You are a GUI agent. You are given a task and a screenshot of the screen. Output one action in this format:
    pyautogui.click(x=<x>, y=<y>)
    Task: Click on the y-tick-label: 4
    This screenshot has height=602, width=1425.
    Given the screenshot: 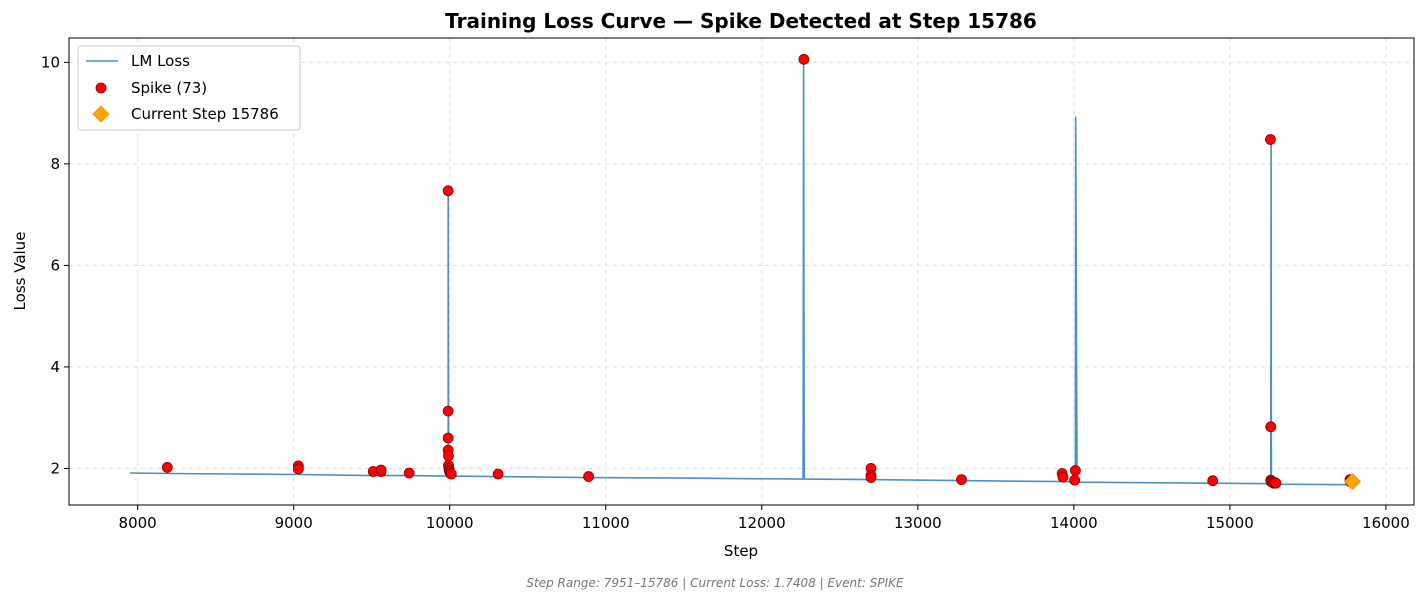 What is the action you would take?
    pyautogui.click(x=55, y=367)
    